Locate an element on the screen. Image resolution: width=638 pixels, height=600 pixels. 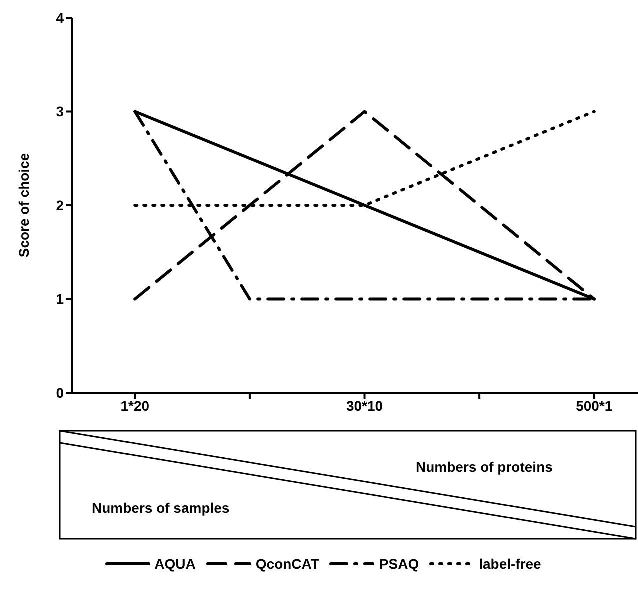
legend-label: QconCAT is located at coordinates (288, 564).